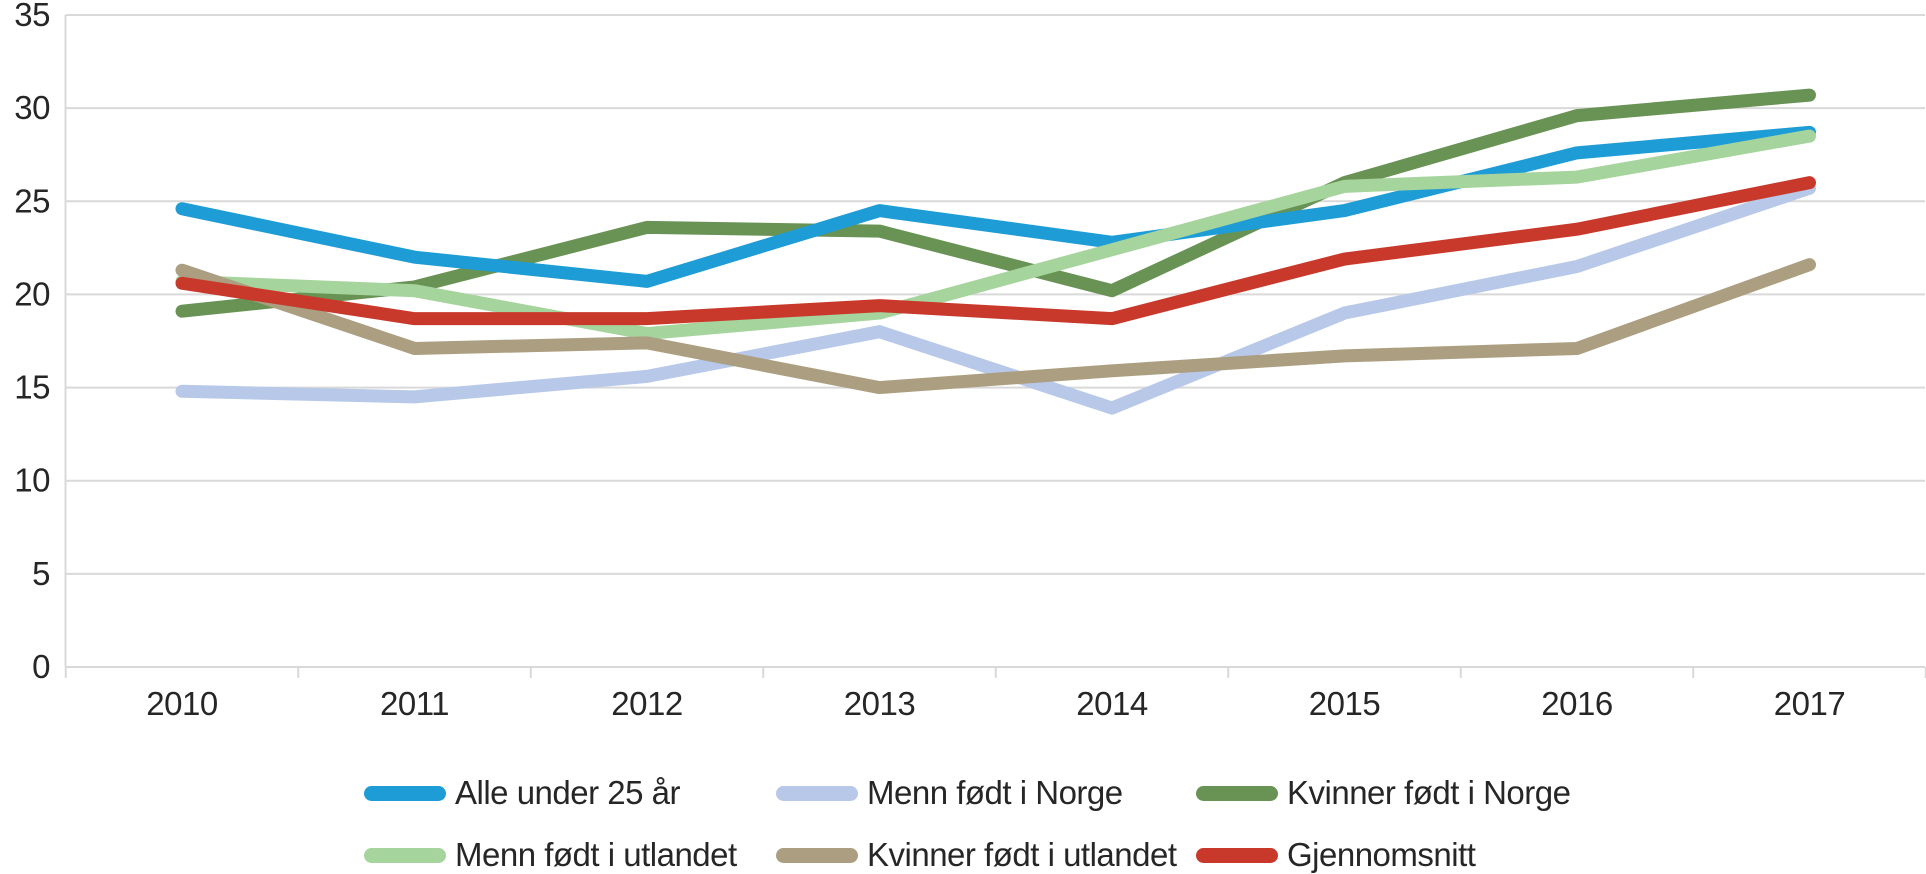 This screenshot has height=874, width=1926. Describe the element at coordinates (646, 703) in the screenshot. I see `x-axis-label-2012: 2012` at that location.